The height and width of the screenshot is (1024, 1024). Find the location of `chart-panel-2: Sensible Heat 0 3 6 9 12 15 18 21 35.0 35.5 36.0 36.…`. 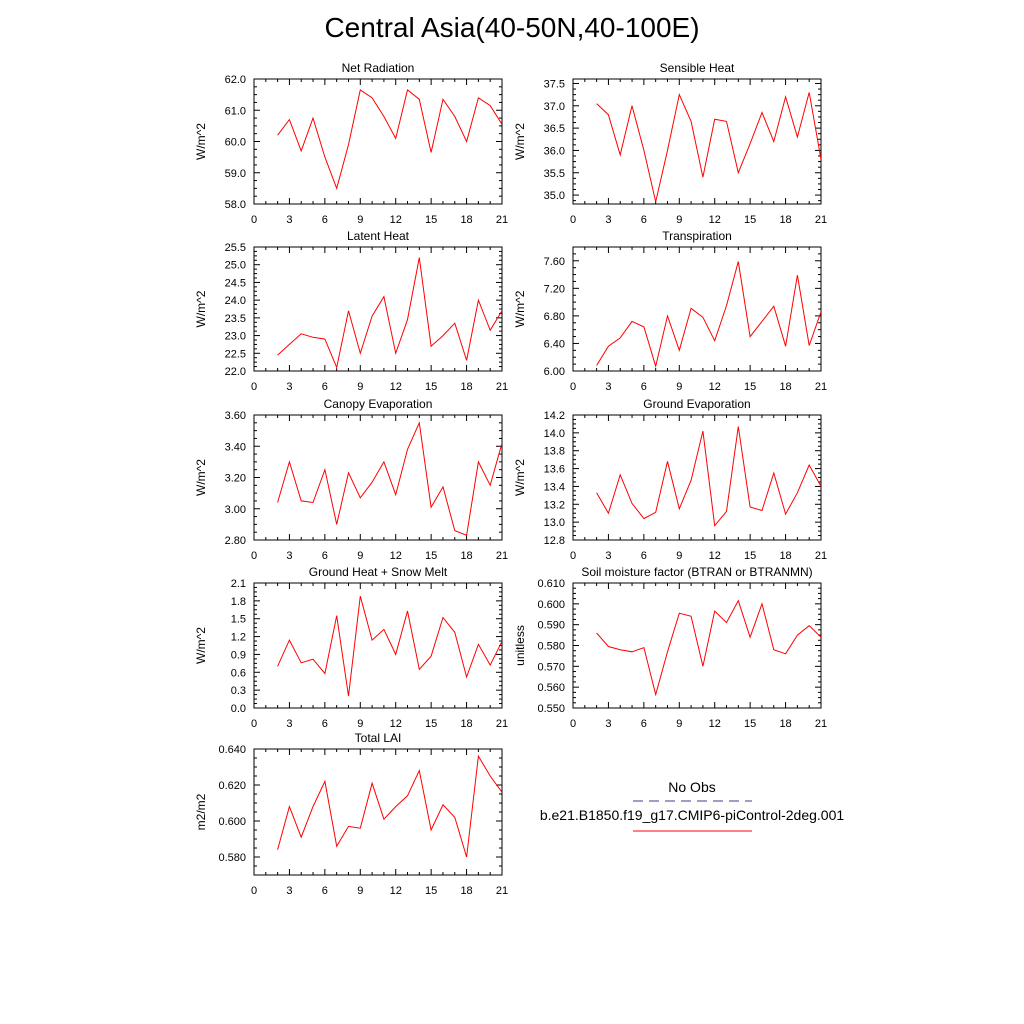

chart-panel-2: Sensible Heat 0 3 6 9 12 15 18 21 35.0 35.5 36.0 36.… is located at coordinates (670, 143).